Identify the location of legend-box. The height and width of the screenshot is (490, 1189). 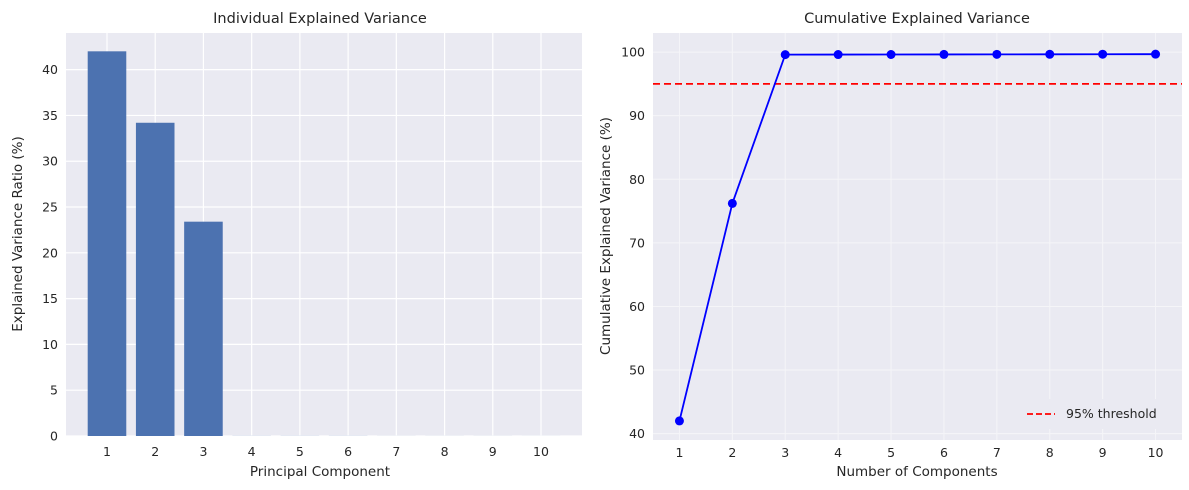
(1095, 414).